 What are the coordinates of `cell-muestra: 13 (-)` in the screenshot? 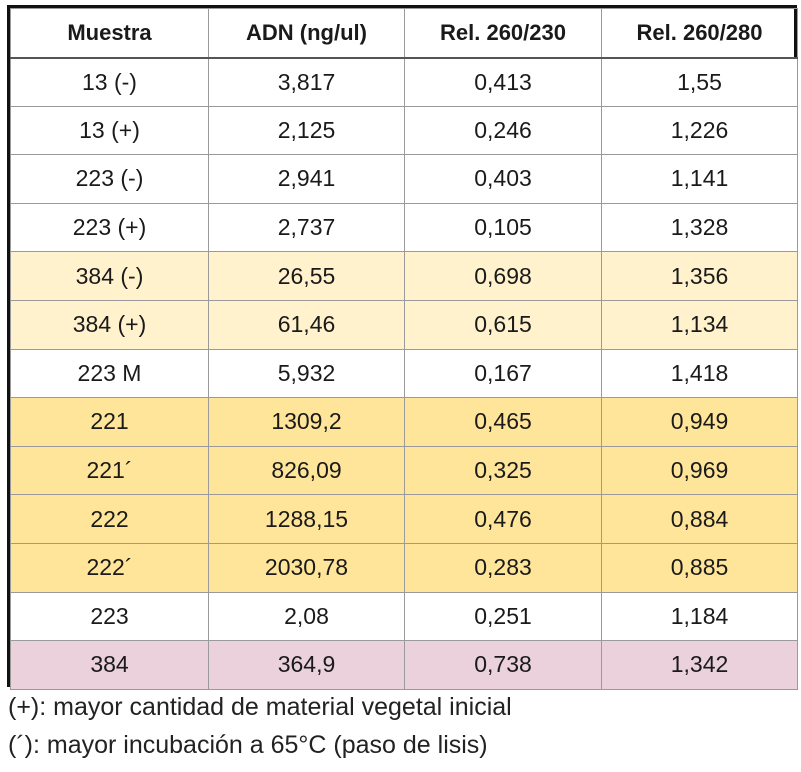 It's located at (109, 82).